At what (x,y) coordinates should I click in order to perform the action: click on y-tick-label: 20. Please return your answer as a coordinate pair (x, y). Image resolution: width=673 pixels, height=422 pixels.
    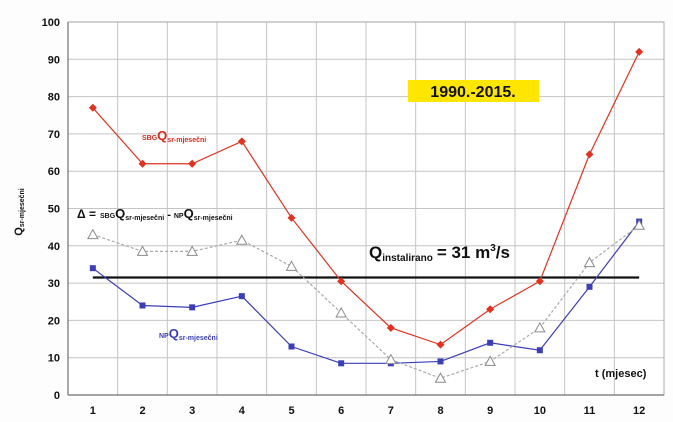
    Looking at the image, I should click on (54, 321).